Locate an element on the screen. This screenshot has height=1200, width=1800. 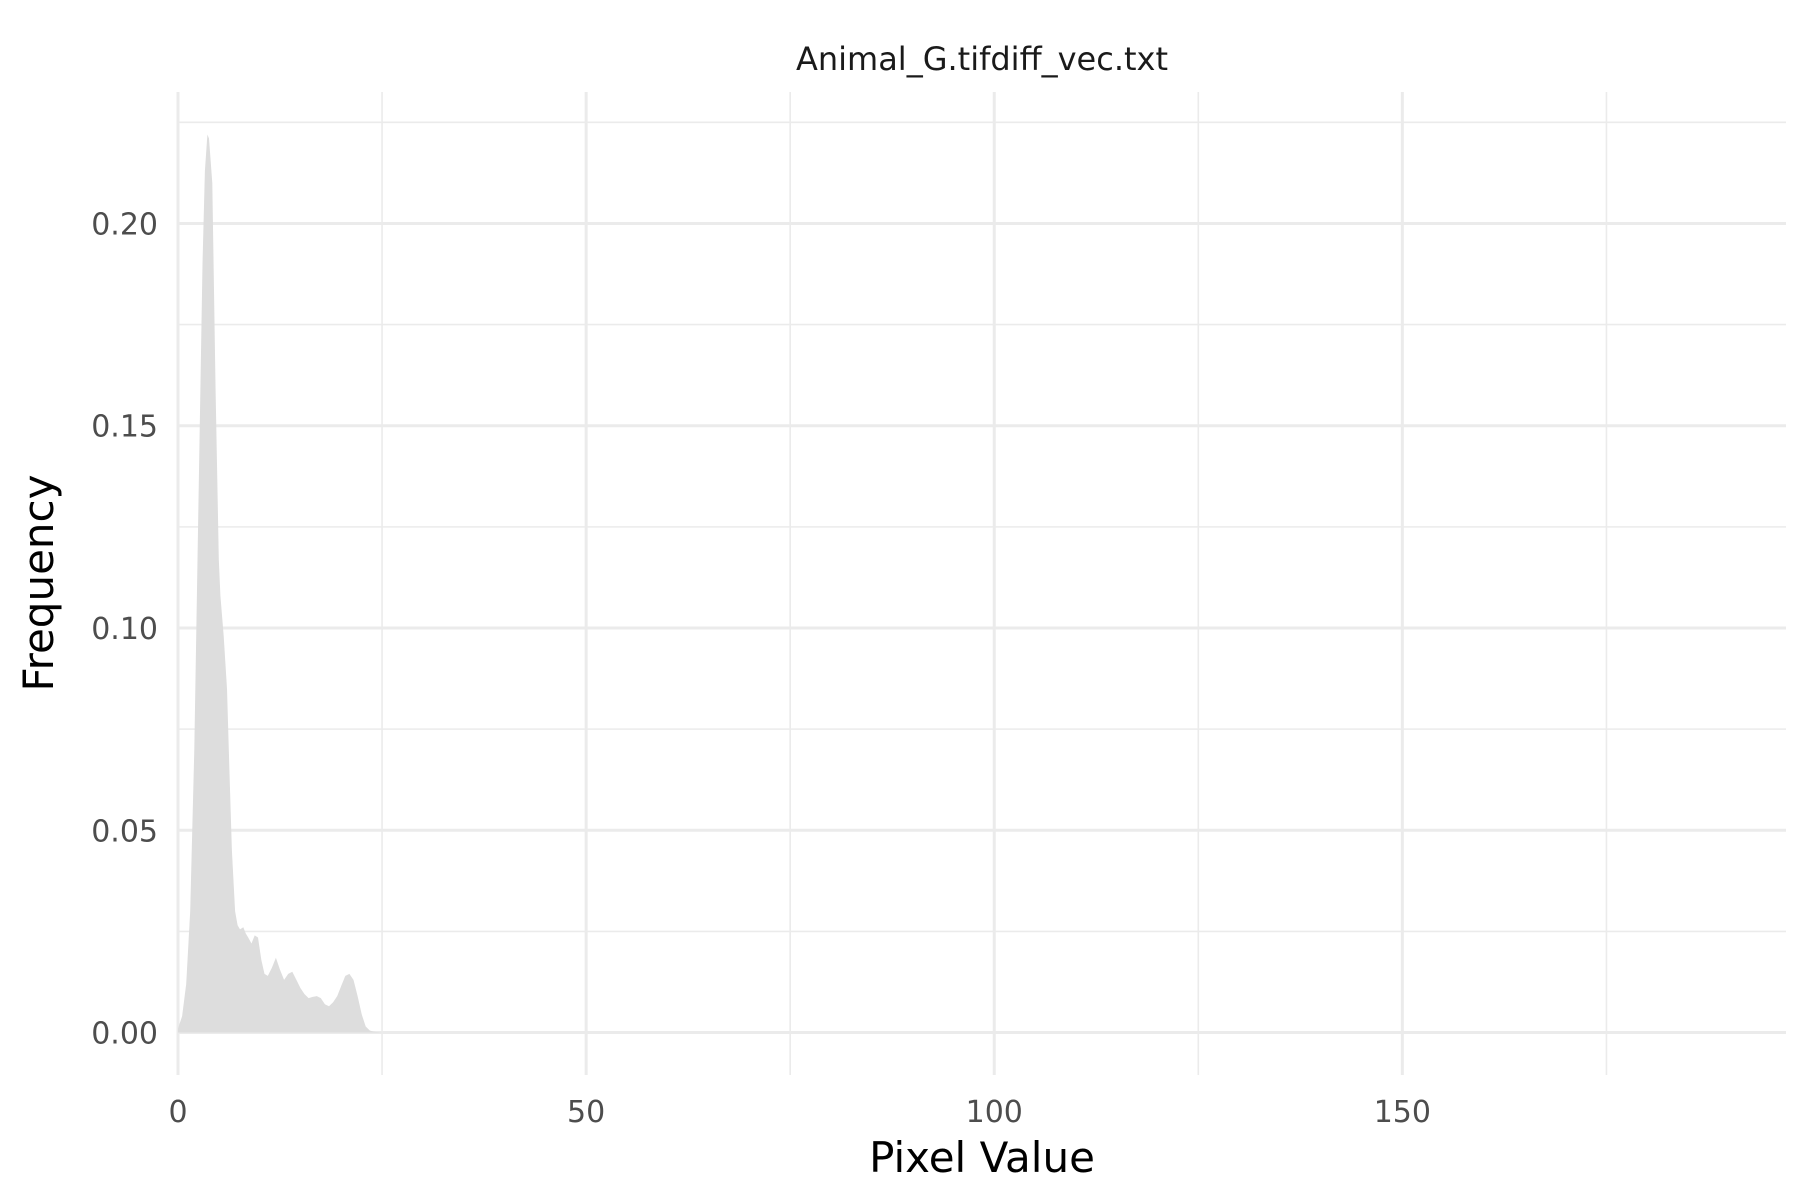
x-axis-ticks: 0 50 100 150 is located at coordinates (799, 1112).